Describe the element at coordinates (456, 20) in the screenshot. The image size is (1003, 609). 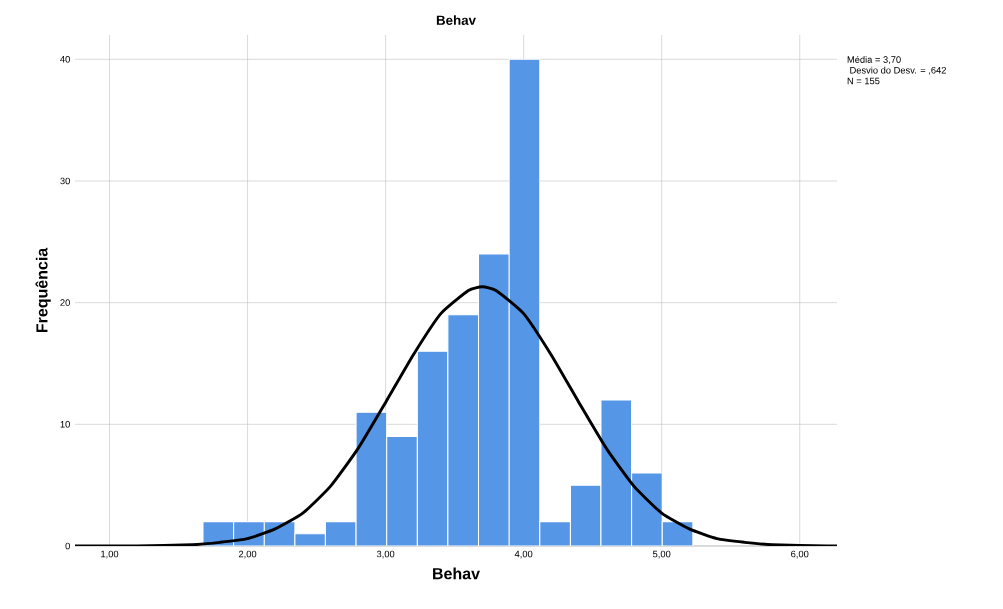
I see `chart-title: Behav` at that location.